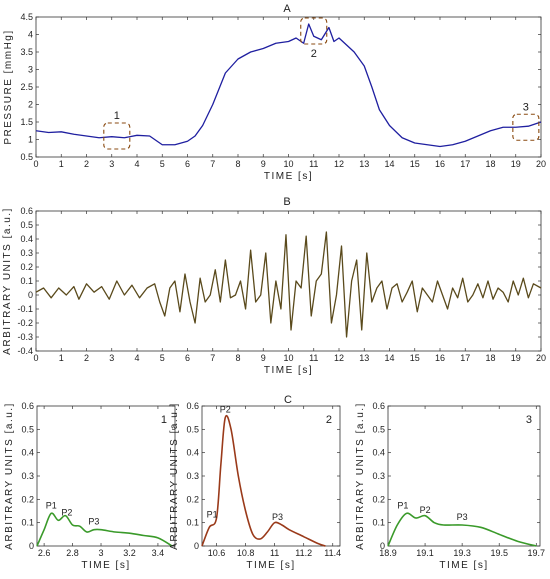 This screenshot has width=550, height=579. What do you see at coordinates (35, 164) in the screenshot?
I see `x-tick-label: 0` at bounding box center [35, 164].